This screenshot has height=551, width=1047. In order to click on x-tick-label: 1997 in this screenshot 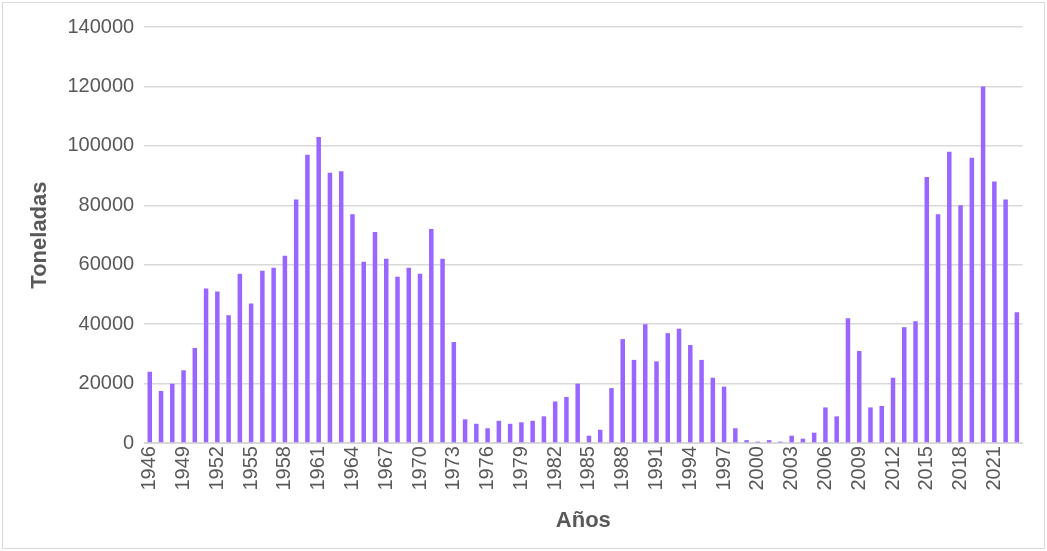, I will do `click(722, 468)`.